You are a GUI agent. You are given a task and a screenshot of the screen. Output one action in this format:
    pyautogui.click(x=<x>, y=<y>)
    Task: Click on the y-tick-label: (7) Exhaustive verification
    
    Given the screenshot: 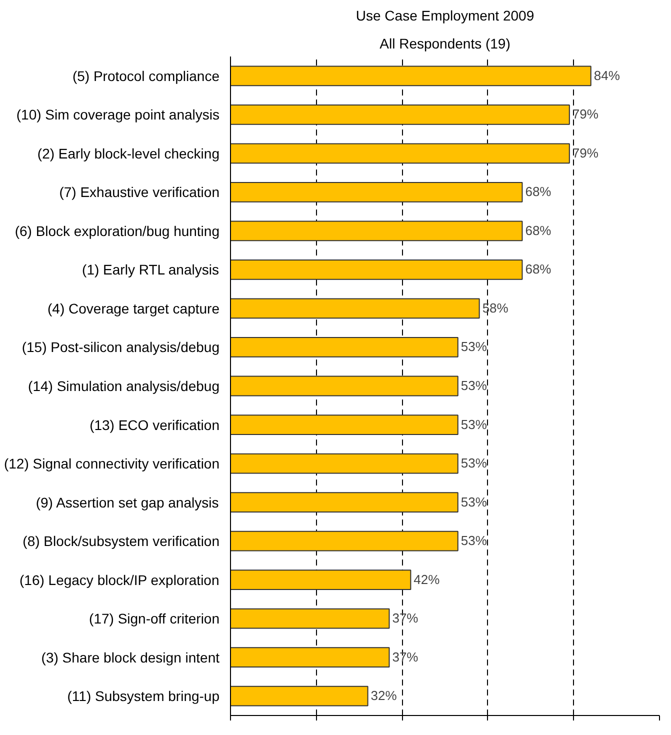 What is the action you would take?
    pyautogui.click(x=139, y=192)
    